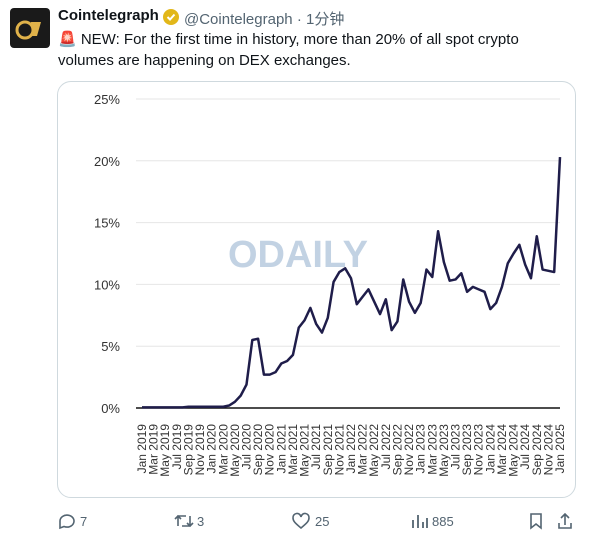  What do you see at coordinates (479, 450) in the screenshot?
I see `x-tick-label: Nov 2023` at bounding box center [479, 450].